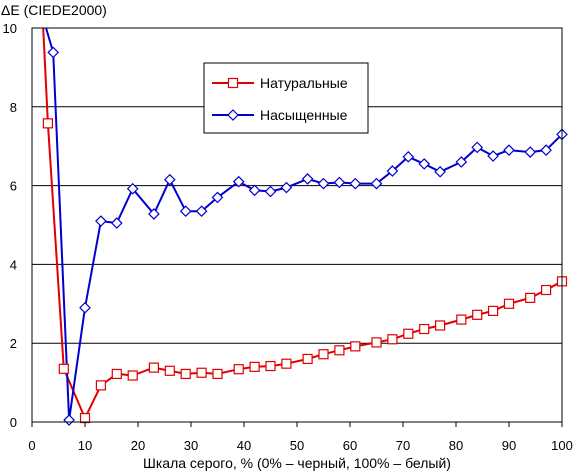 This screenshot has width=574, height=472. Describe the element at coordinates (403, 445) in the screenshot. I see `x-tick-label: 70` at that location.